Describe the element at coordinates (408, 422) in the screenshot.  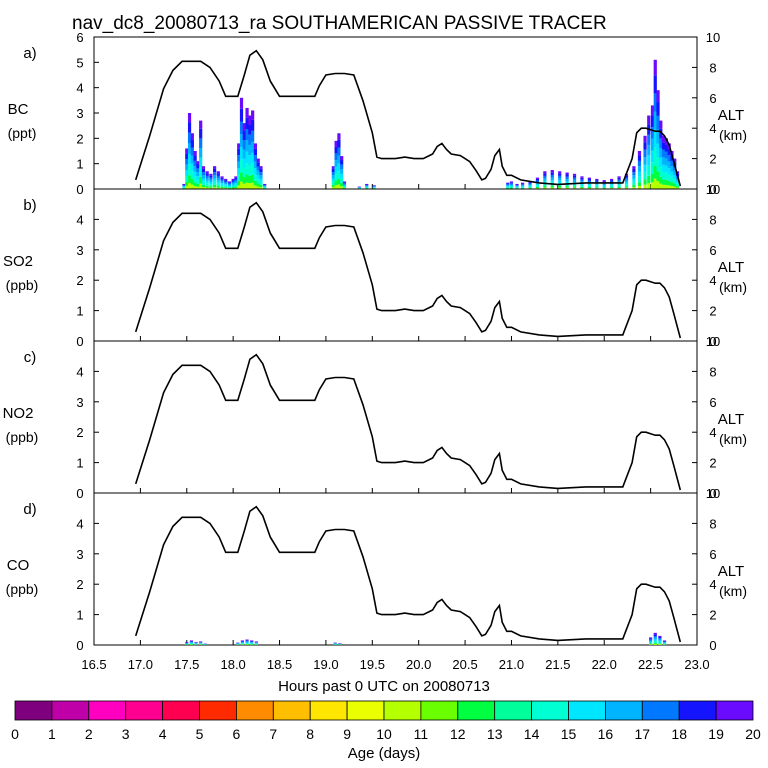
I see `altitude-line` at that location.